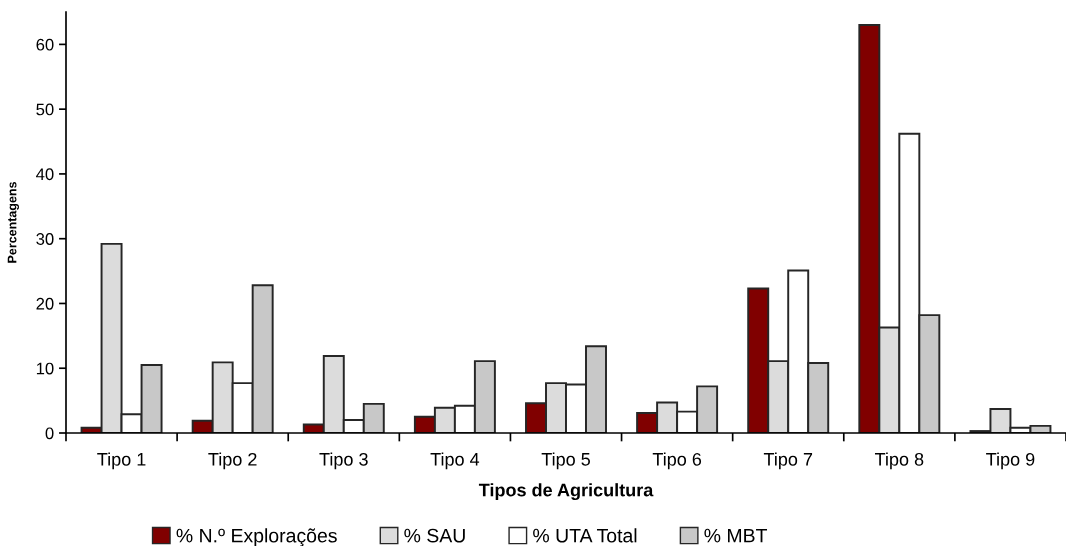  What do you see at coordinates (45, 109) in the screenshot?
I see `y-tick-label: 50` at bounding box center [45, 109].